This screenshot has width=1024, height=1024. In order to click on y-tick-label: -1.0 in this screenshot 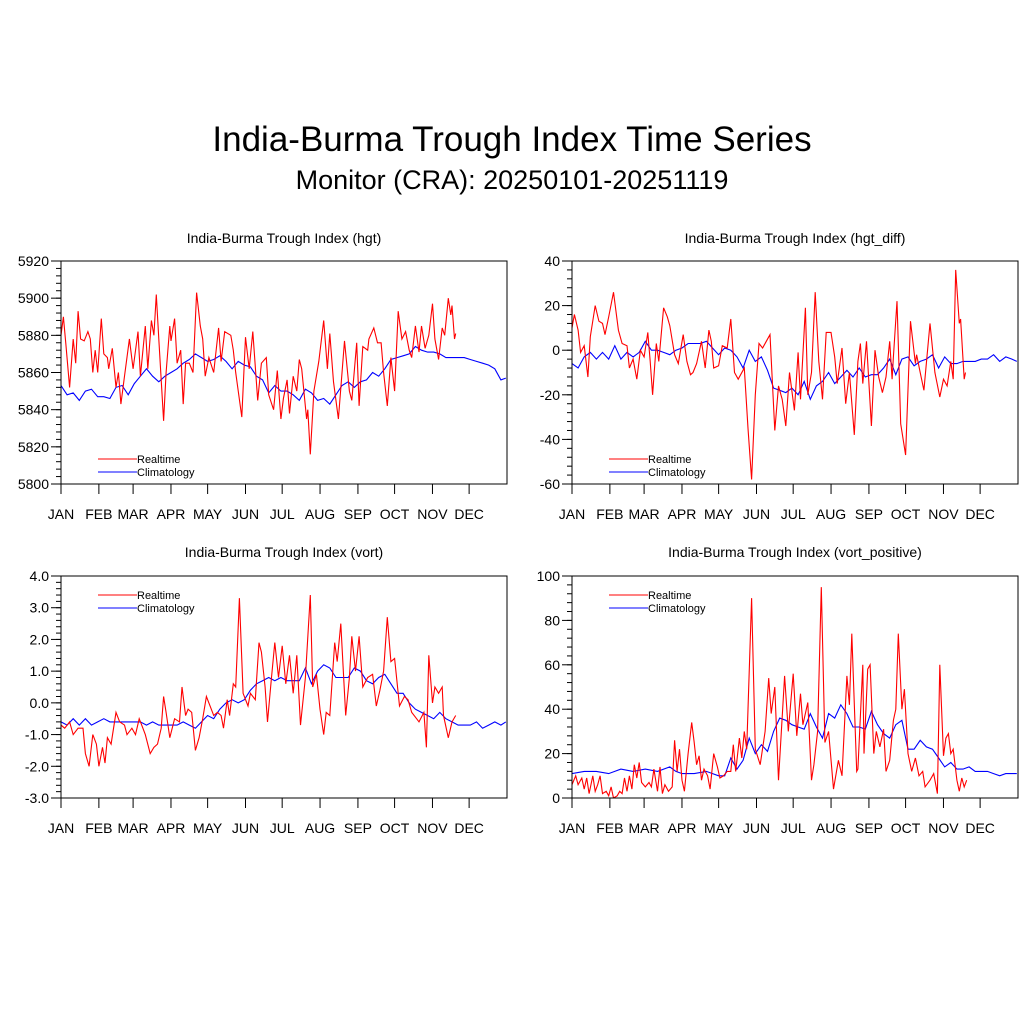, I will do `click(37, 735)`.